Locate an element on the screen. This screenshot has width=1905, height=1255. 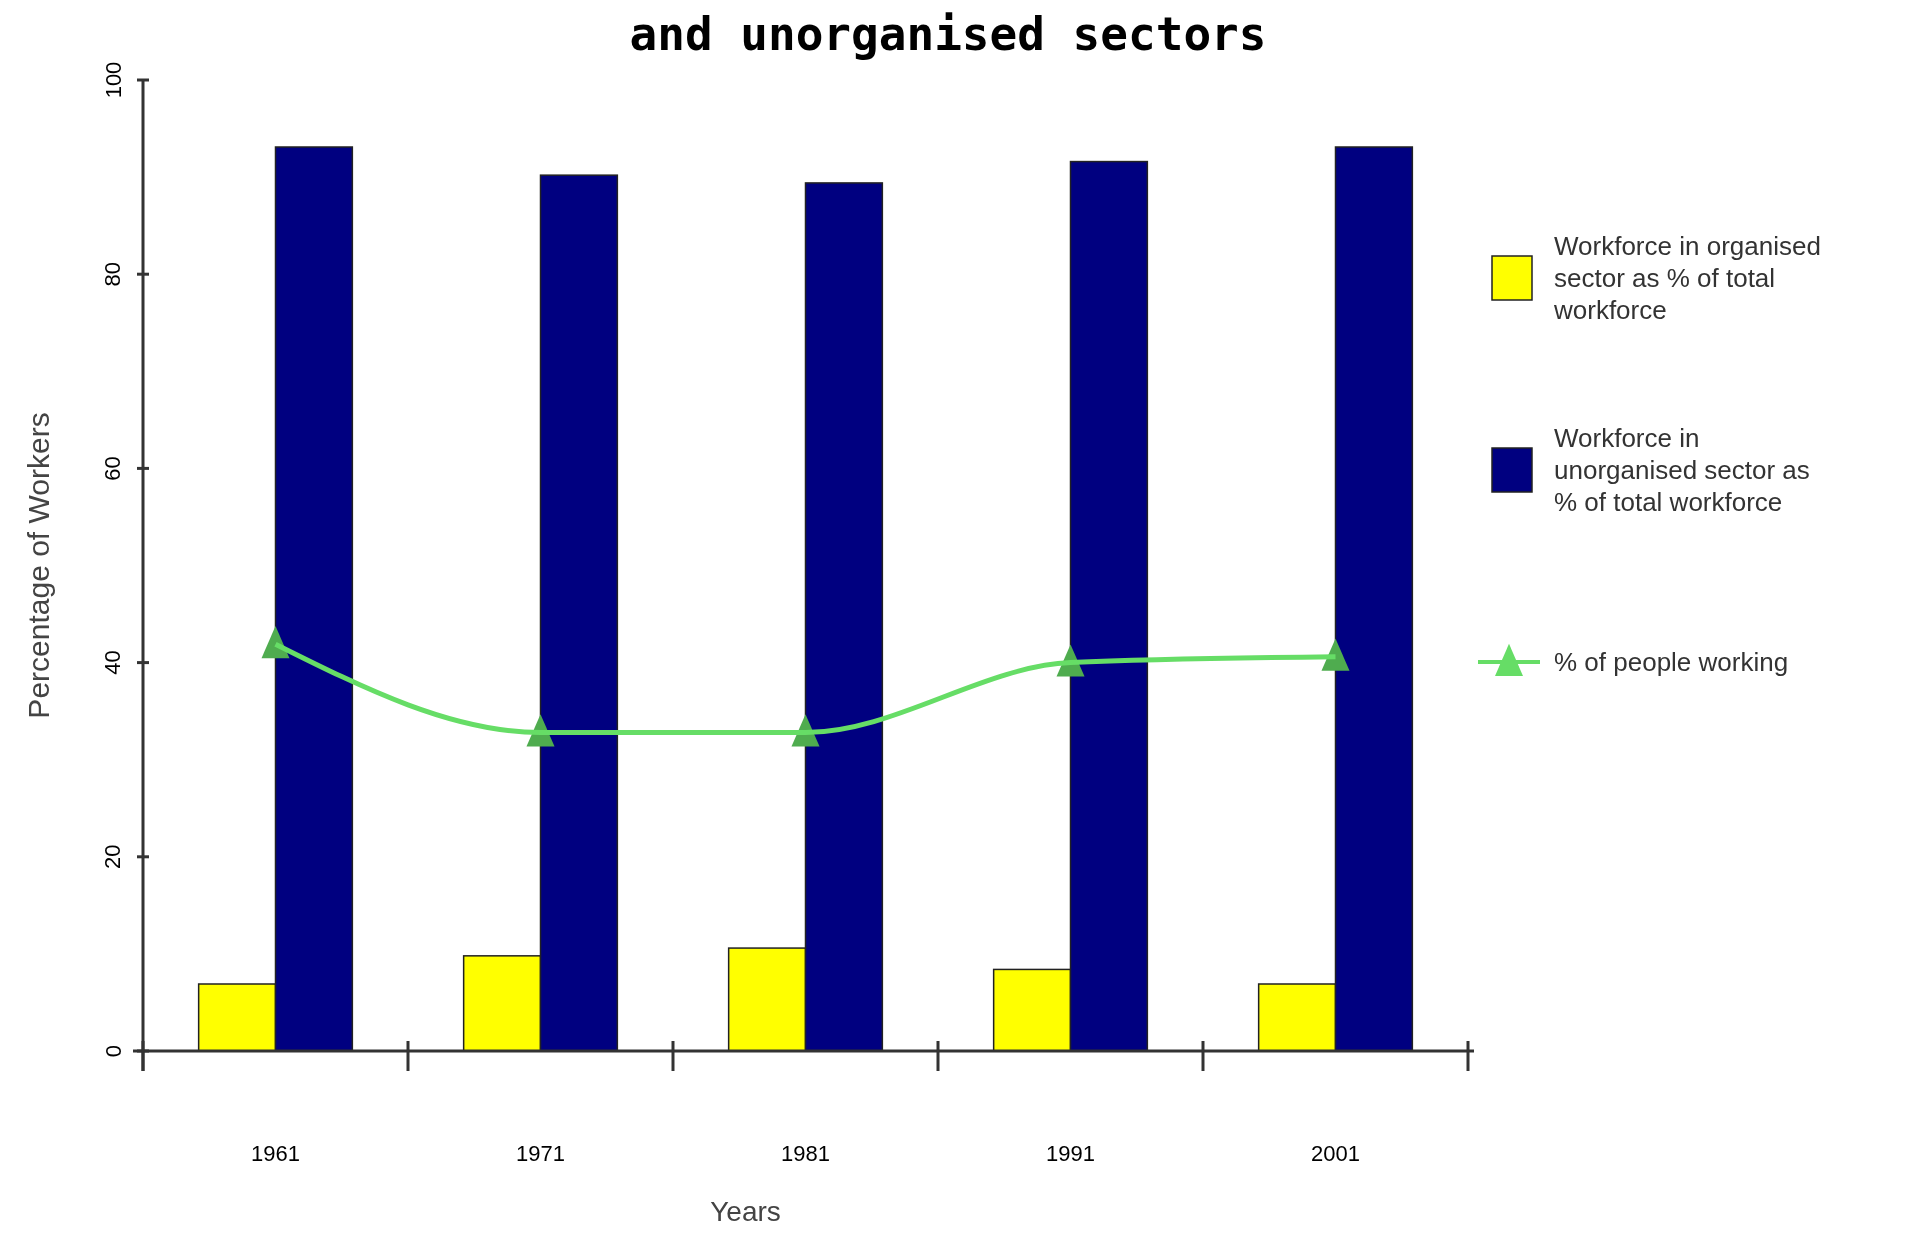
x-tick-label: 1971 is located at coordinates (540, 1153).